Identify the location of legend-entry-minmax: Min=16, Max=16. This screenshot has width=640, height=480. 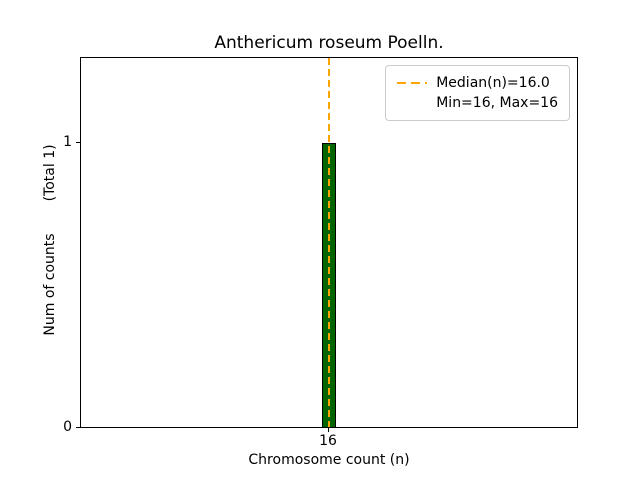
(477, 103).